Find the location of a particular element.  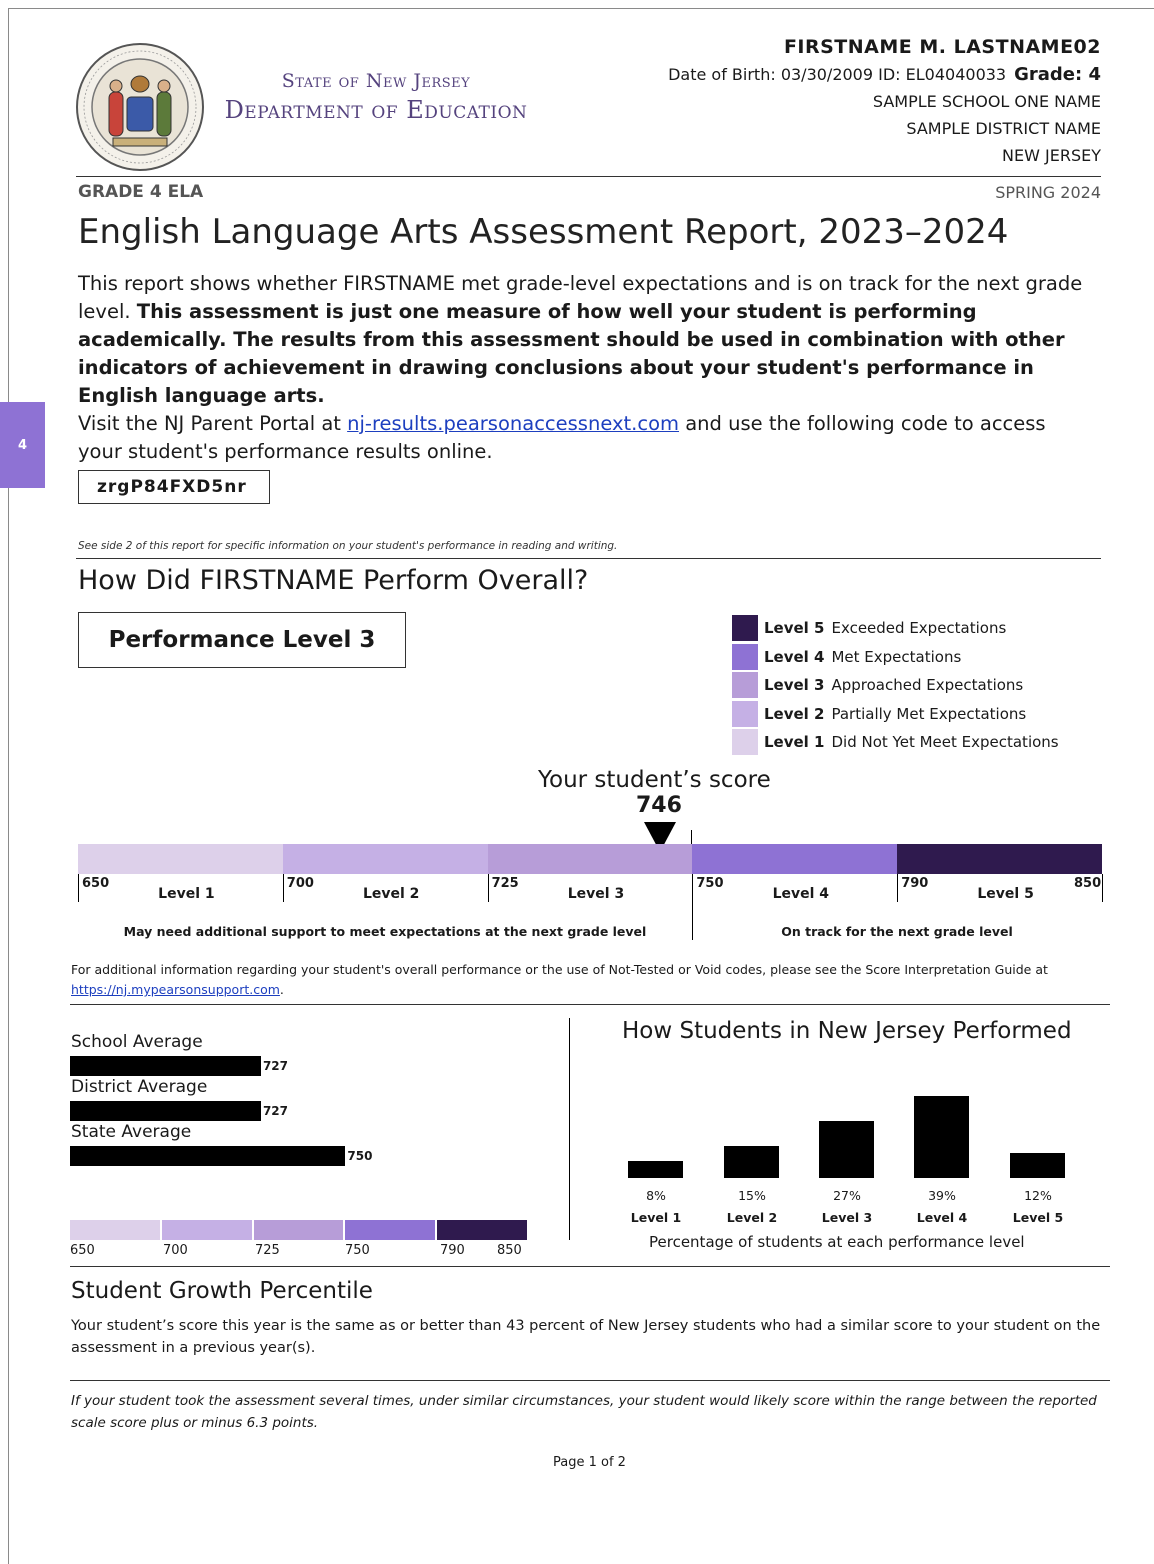

overall-title: How Did FIRSTNAME Perform Overall? is located at coordinates (333, 580).